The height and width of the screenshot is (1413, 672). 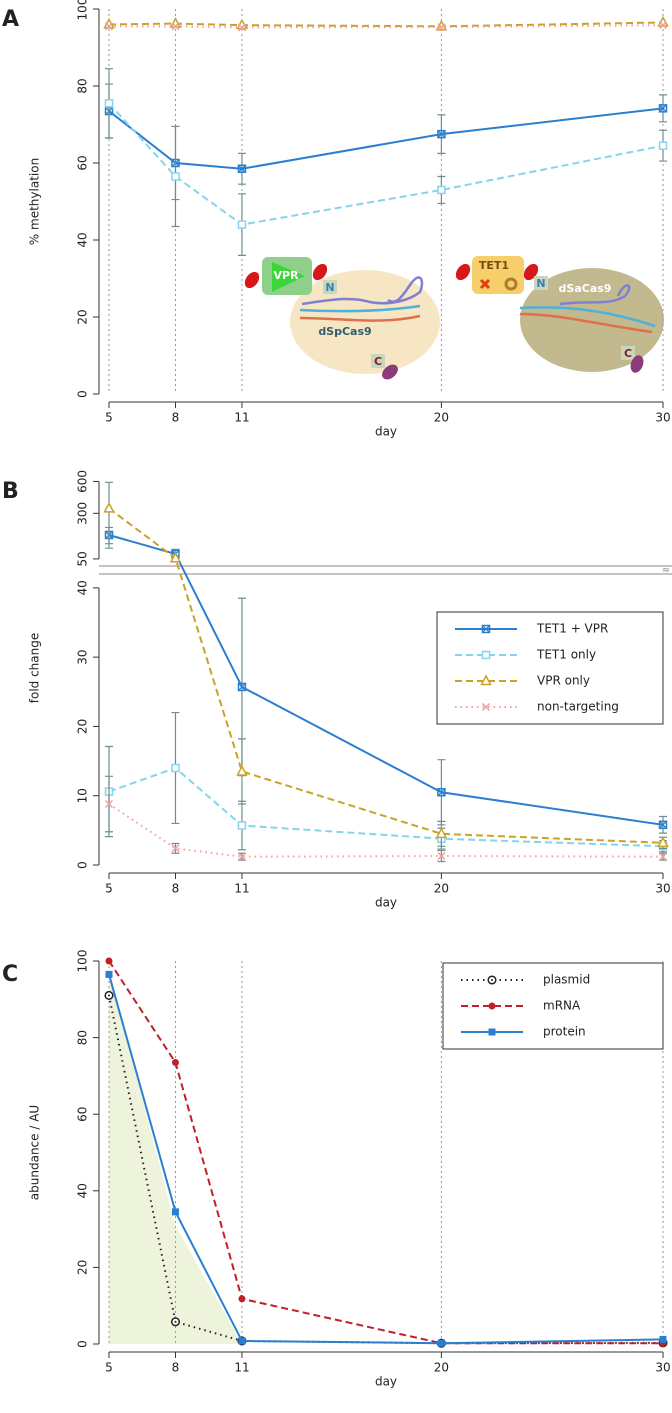 What do you see at coordinates (241, 1368) in the screenshot?
I see `x-tick-label: 11` at bounding box center [241, 1368].